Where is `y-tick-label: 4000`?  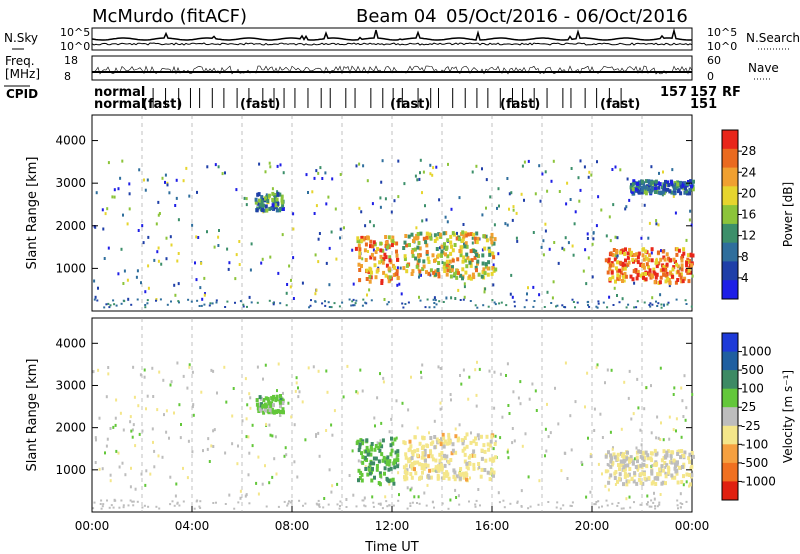
y-tick-label: 4000 is located at coordinates (70, 141).